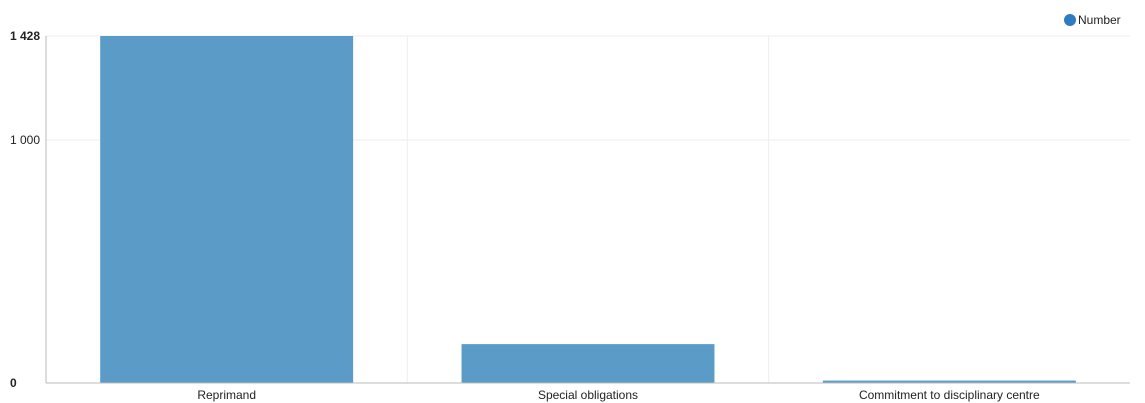 The width and height of the screenshot is (1145, 403). What do you see at coordinates (949, 395) in the screenshot?
I see `x-tick-label: Commitment to disciplinary centre` at bounding box center [949, 395].